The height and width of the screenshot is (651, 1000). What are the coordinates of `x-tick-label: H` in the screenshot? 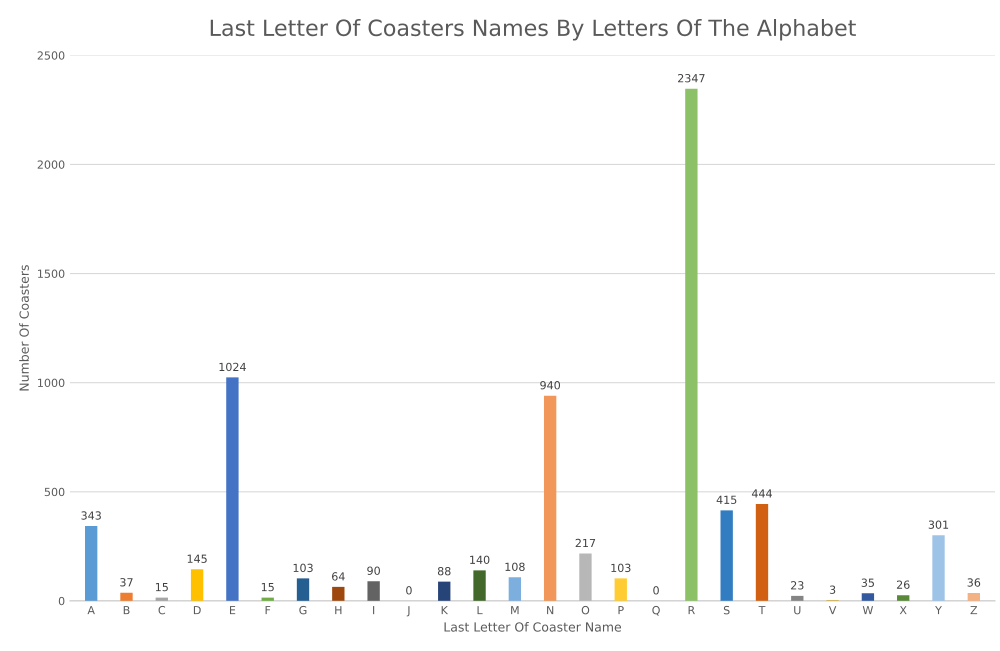 It's located at (338, 610).